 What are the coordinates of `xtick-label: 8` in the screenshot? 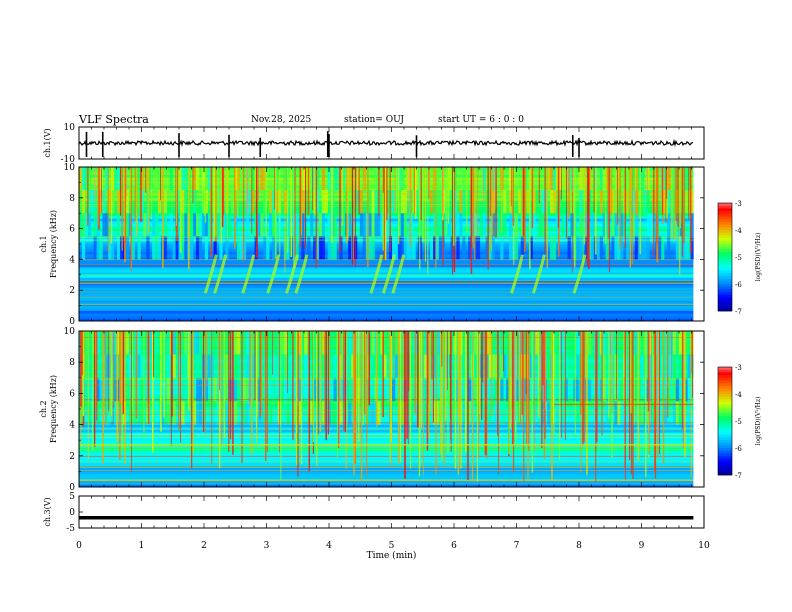 It's located at (579, 546).